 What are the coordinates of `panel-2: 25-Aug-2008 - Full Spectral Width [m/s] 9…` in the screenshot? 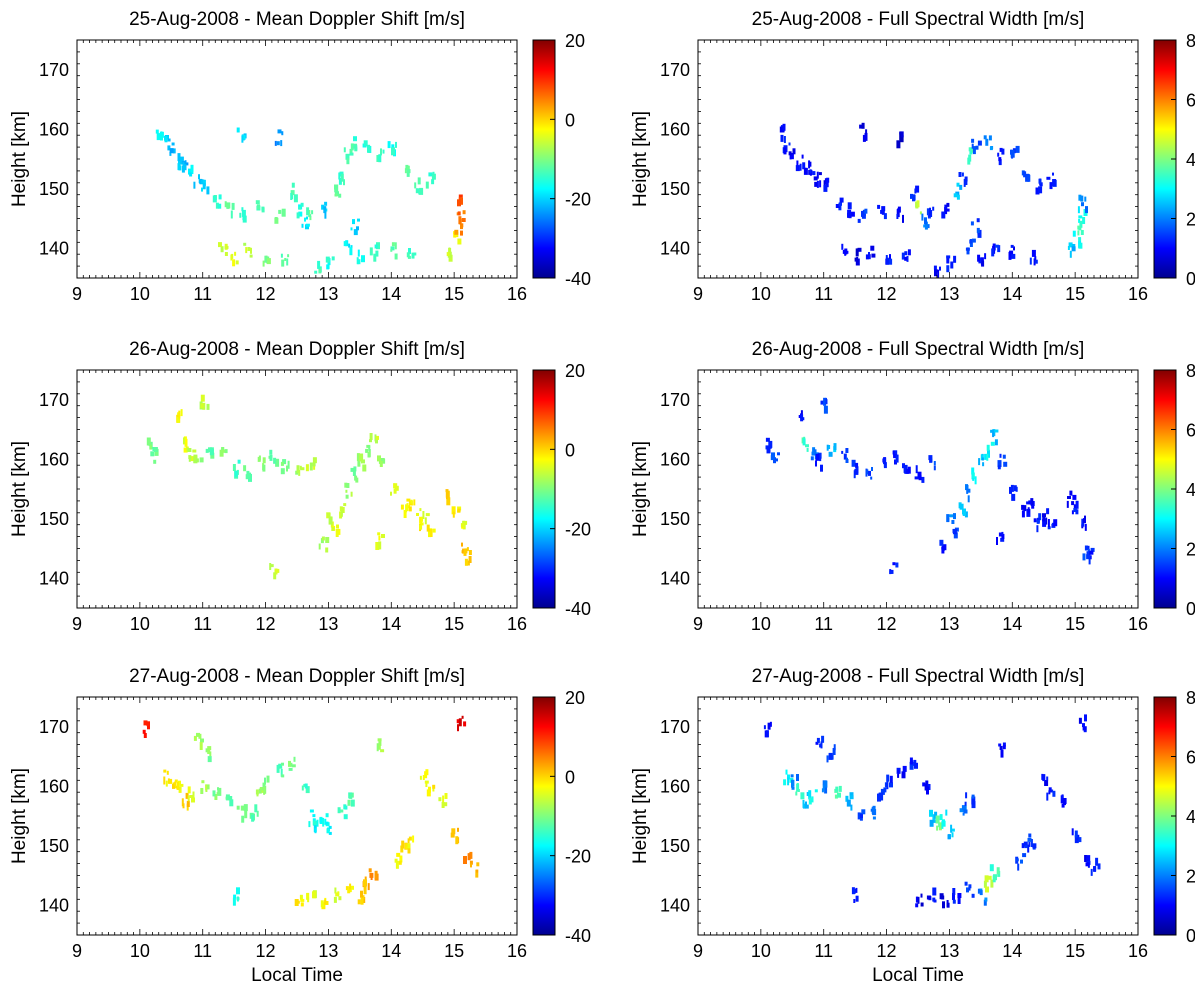 It's located at (912, 156).